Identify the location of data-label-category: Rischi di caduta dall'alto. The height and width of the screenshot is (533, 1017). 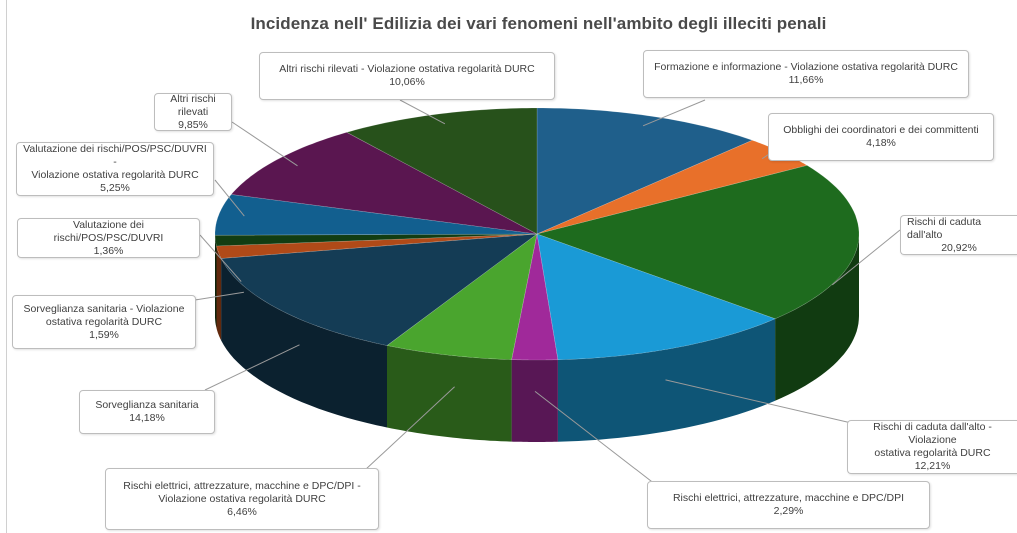
(944, 228).